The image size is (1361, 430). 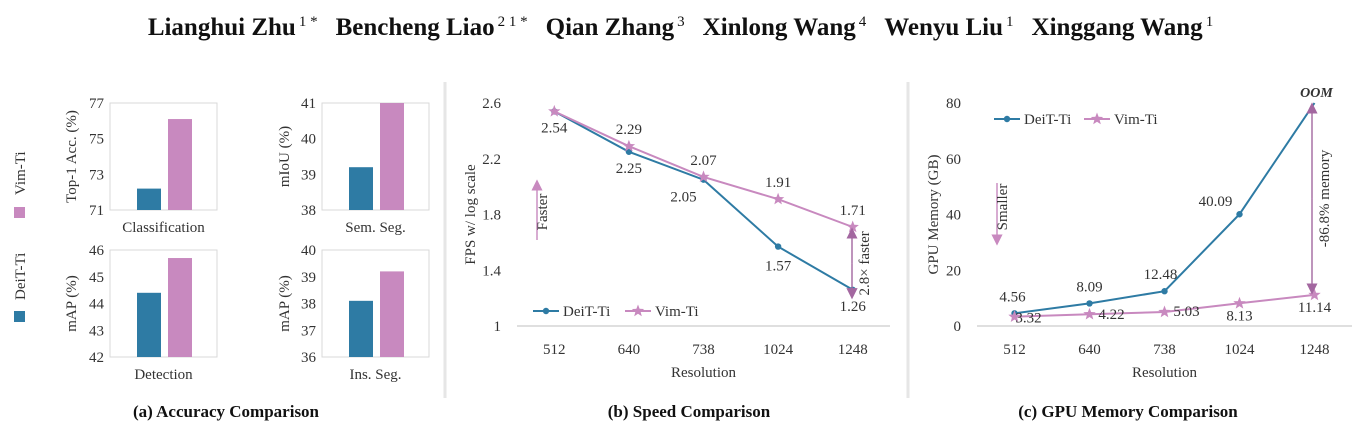 What do you see at coordinates (554, 128) in the screenshot?
I see `data-label: 2.54` at bounding box center [554, 128].